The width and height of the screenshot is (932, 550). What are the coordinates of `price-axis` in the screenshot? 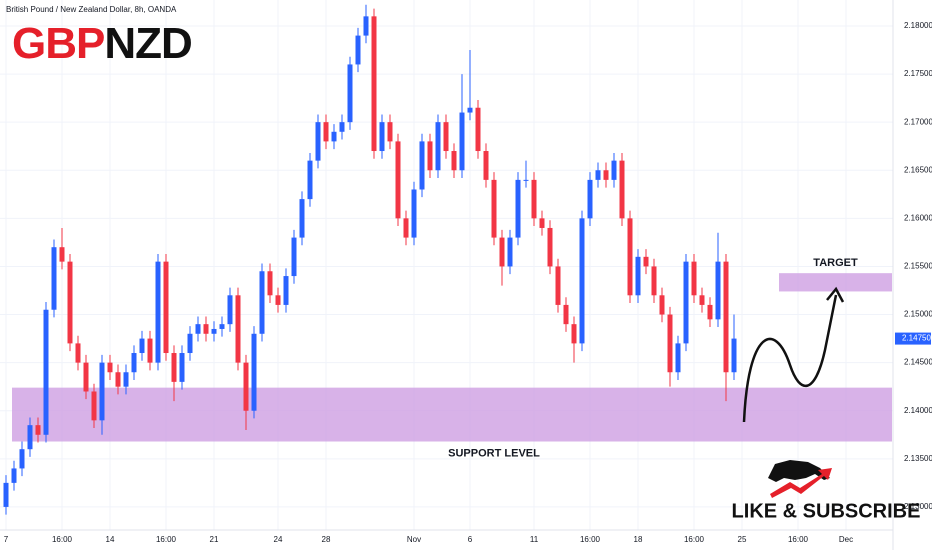 It's located at (912, 275).